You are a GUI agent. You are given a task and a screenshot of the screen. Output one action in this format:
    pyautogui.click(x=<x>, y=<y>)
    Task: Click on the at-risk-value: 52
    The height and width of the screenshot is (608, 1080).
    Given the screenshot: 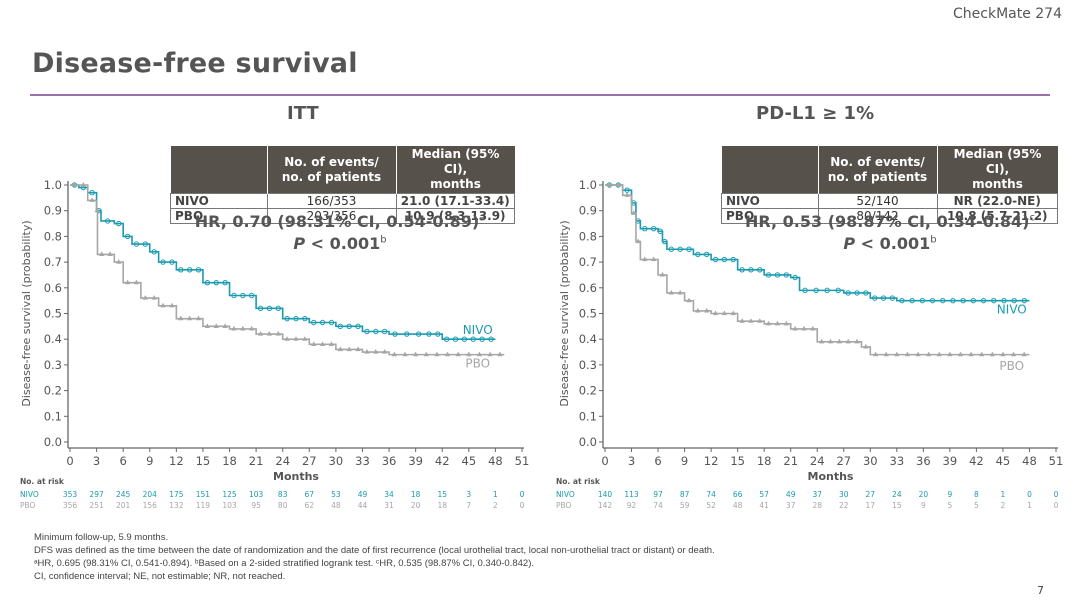 What is the action you would take?
    pyautogui.click(x=711, y=505)
    